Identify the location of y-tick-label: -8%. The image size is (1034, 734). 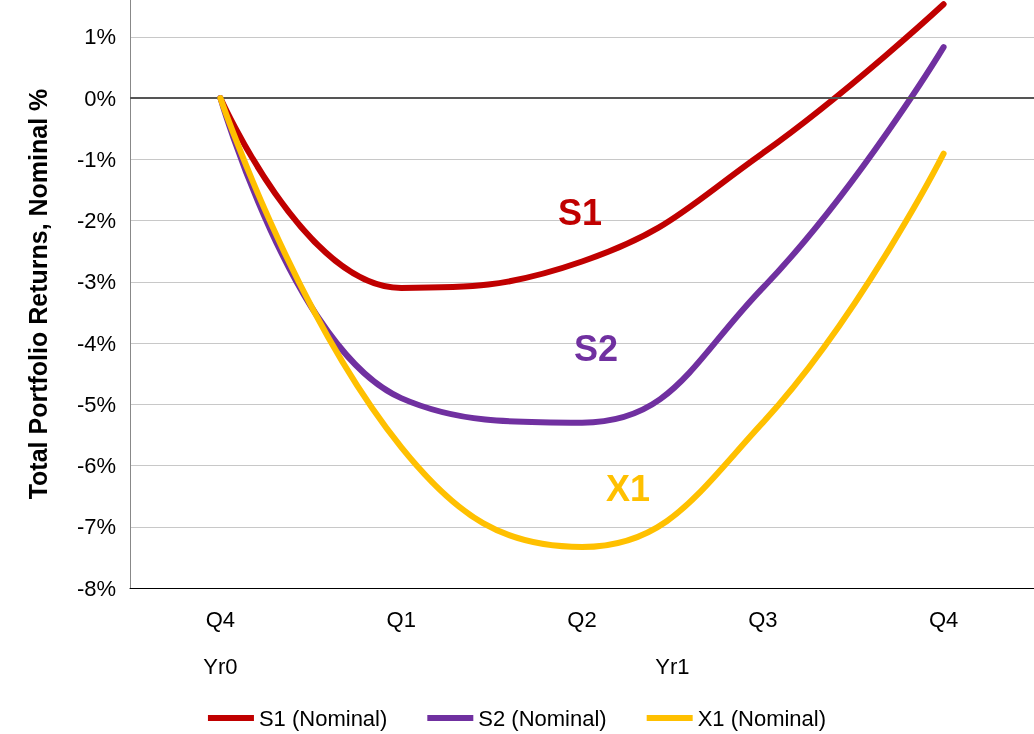
(96, 588).